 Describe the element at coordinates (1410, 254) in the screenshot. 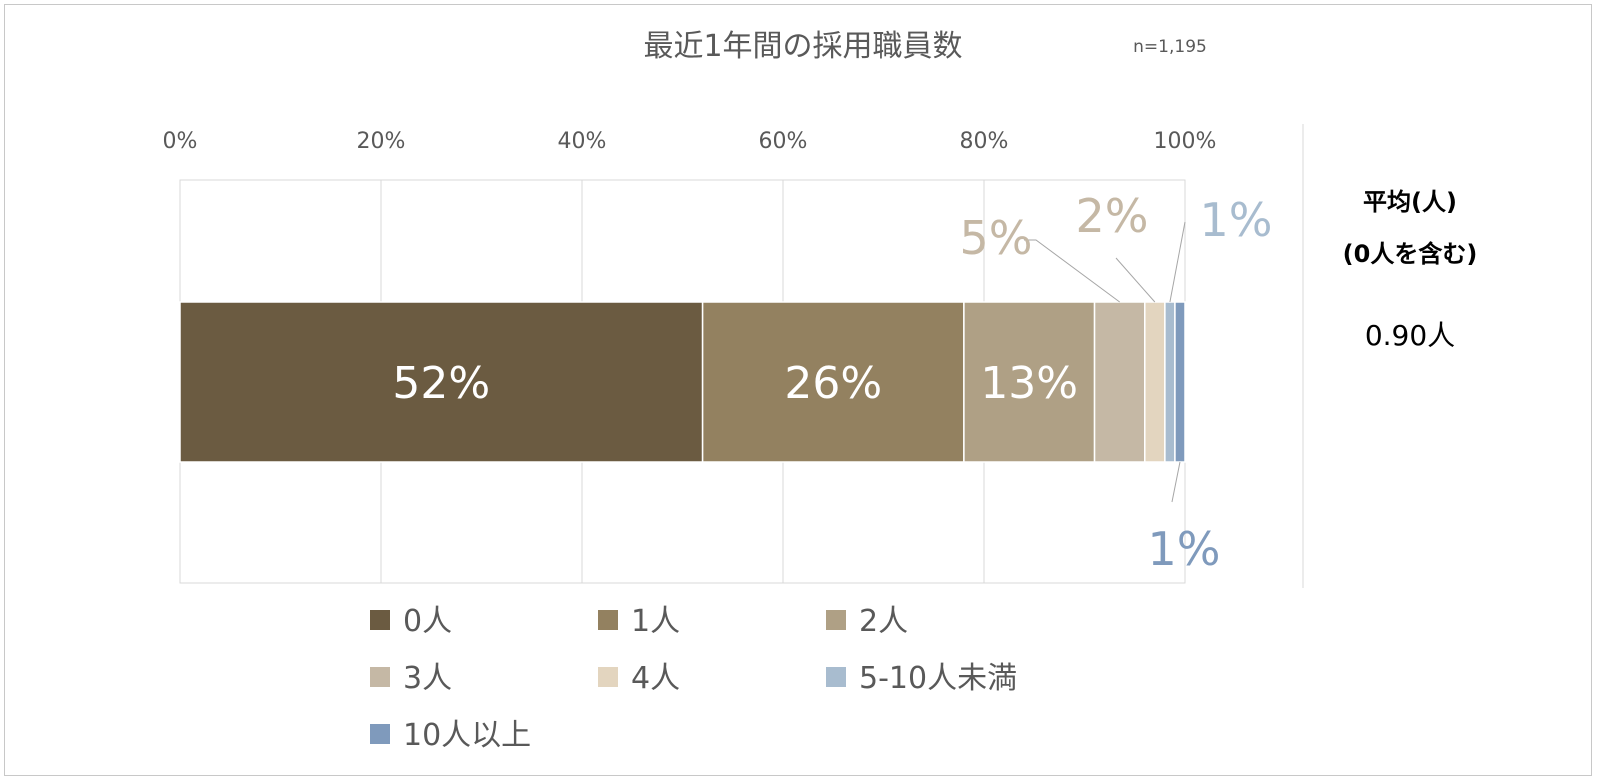

I see `average-heading-line2: (0人を含む)` at that location.